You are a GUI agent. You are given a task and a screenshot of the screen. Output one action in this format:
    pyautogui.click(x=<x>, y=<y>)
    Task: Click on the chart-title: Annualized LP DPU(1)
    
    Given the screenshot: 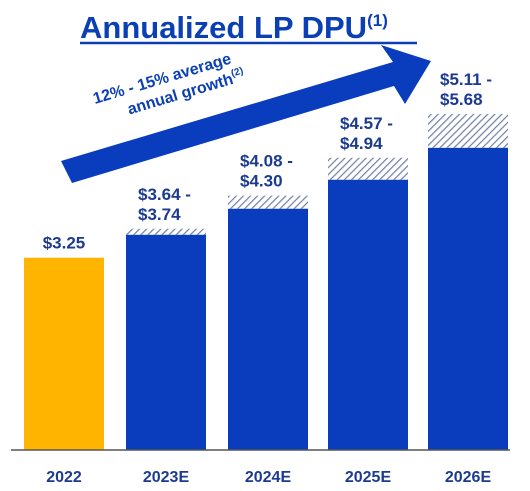 What is the action you would take?
    pyautogui.click(x=234, y=27)
    